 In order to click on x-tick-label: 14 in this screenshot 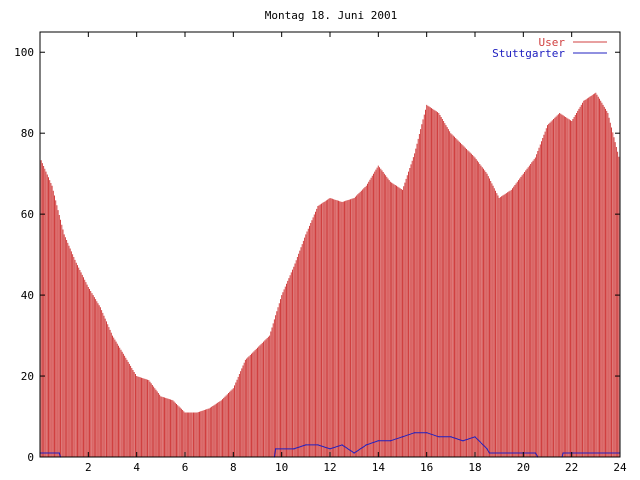, I will do `click(379, 467)`.